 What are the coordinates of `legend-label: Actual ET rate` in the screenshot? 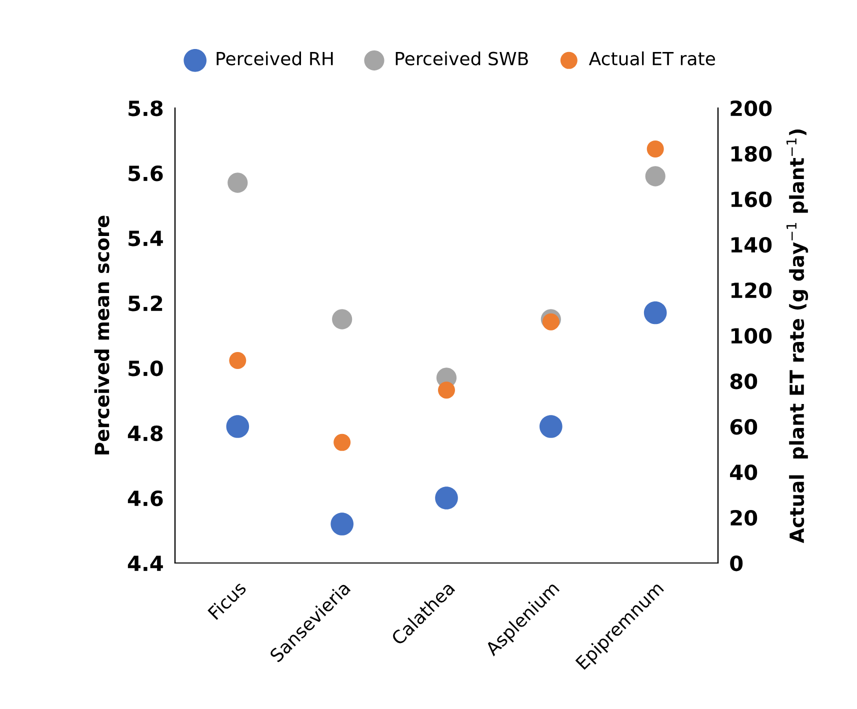 It's located at (651, 58).